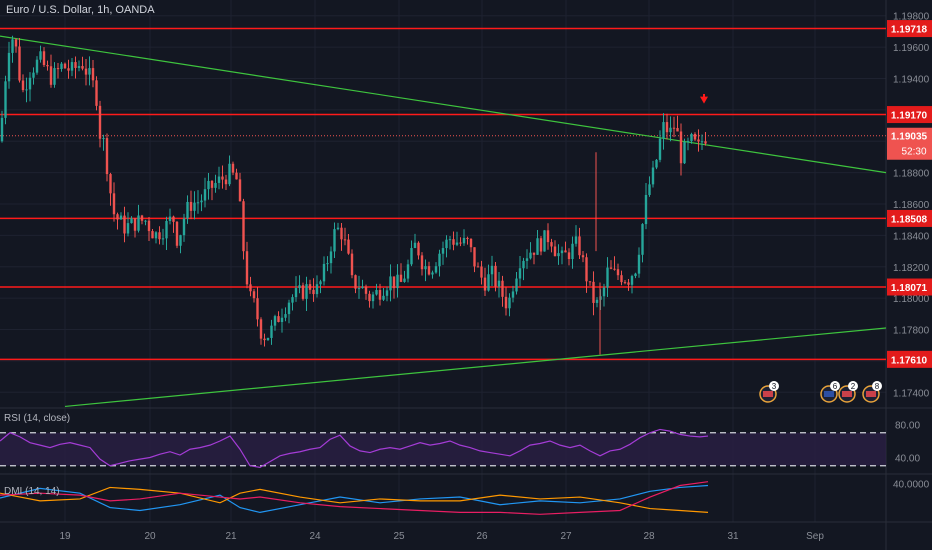 The width and height of the screenshot is (932, 550). Describe the element at coordinates (399, 536) in the screenshot. I see `x-tick-label: 25` at that location.